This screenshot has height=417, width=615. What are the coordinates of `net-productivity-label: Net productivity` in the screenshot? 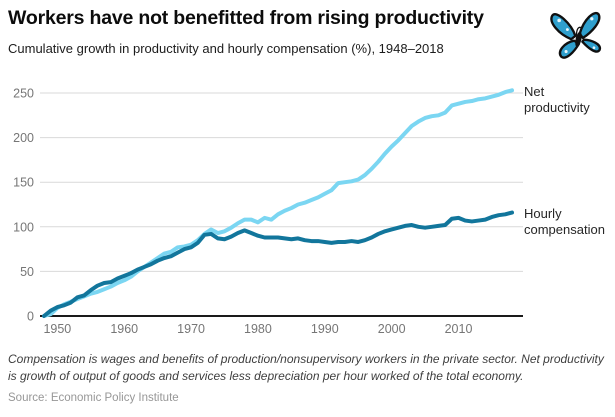 It's located at (557, 99).